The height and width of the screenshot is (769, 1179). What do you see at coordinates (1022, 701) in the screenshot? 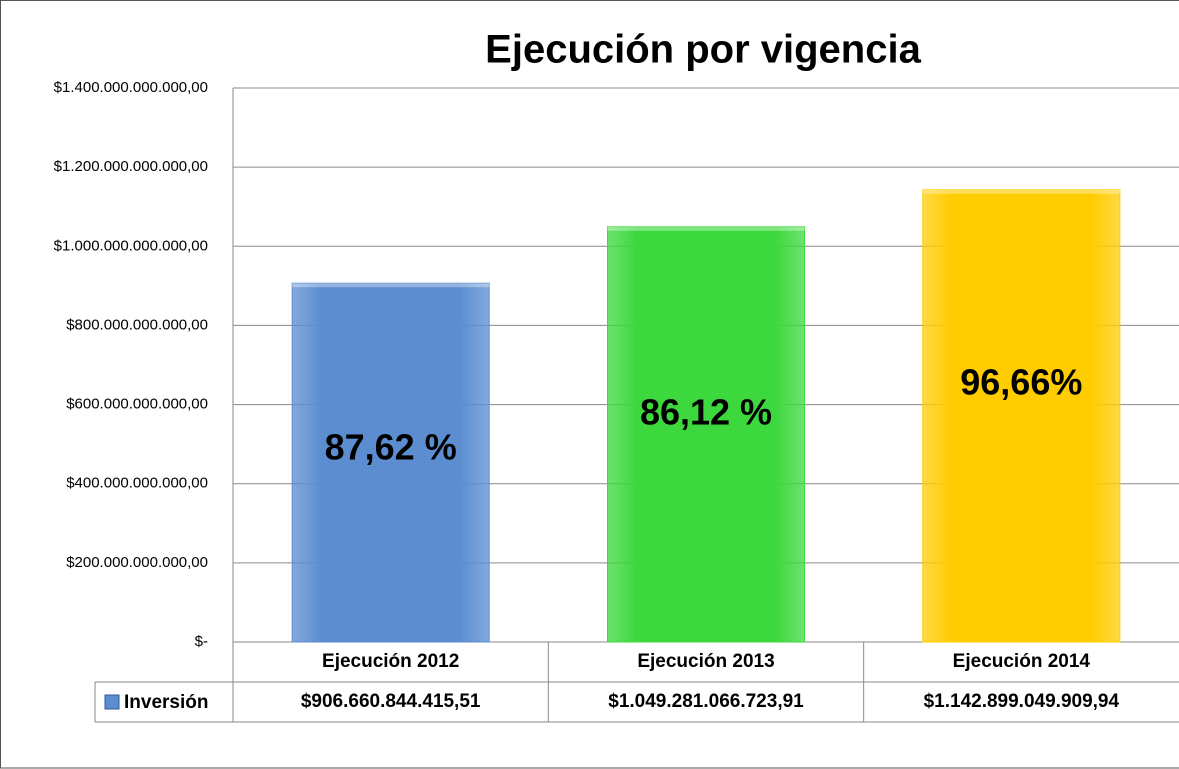
I see `value-label: $1.142.899.049.909,94` at bounding box center [1022, 701].